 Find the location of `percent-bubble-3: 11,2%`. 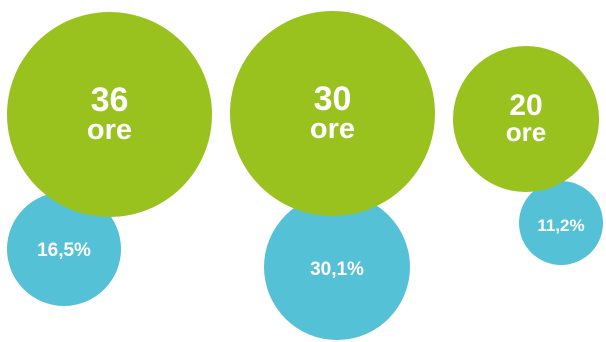

percent-bubble-3: 11,2% is located at coordinates (561, 223).